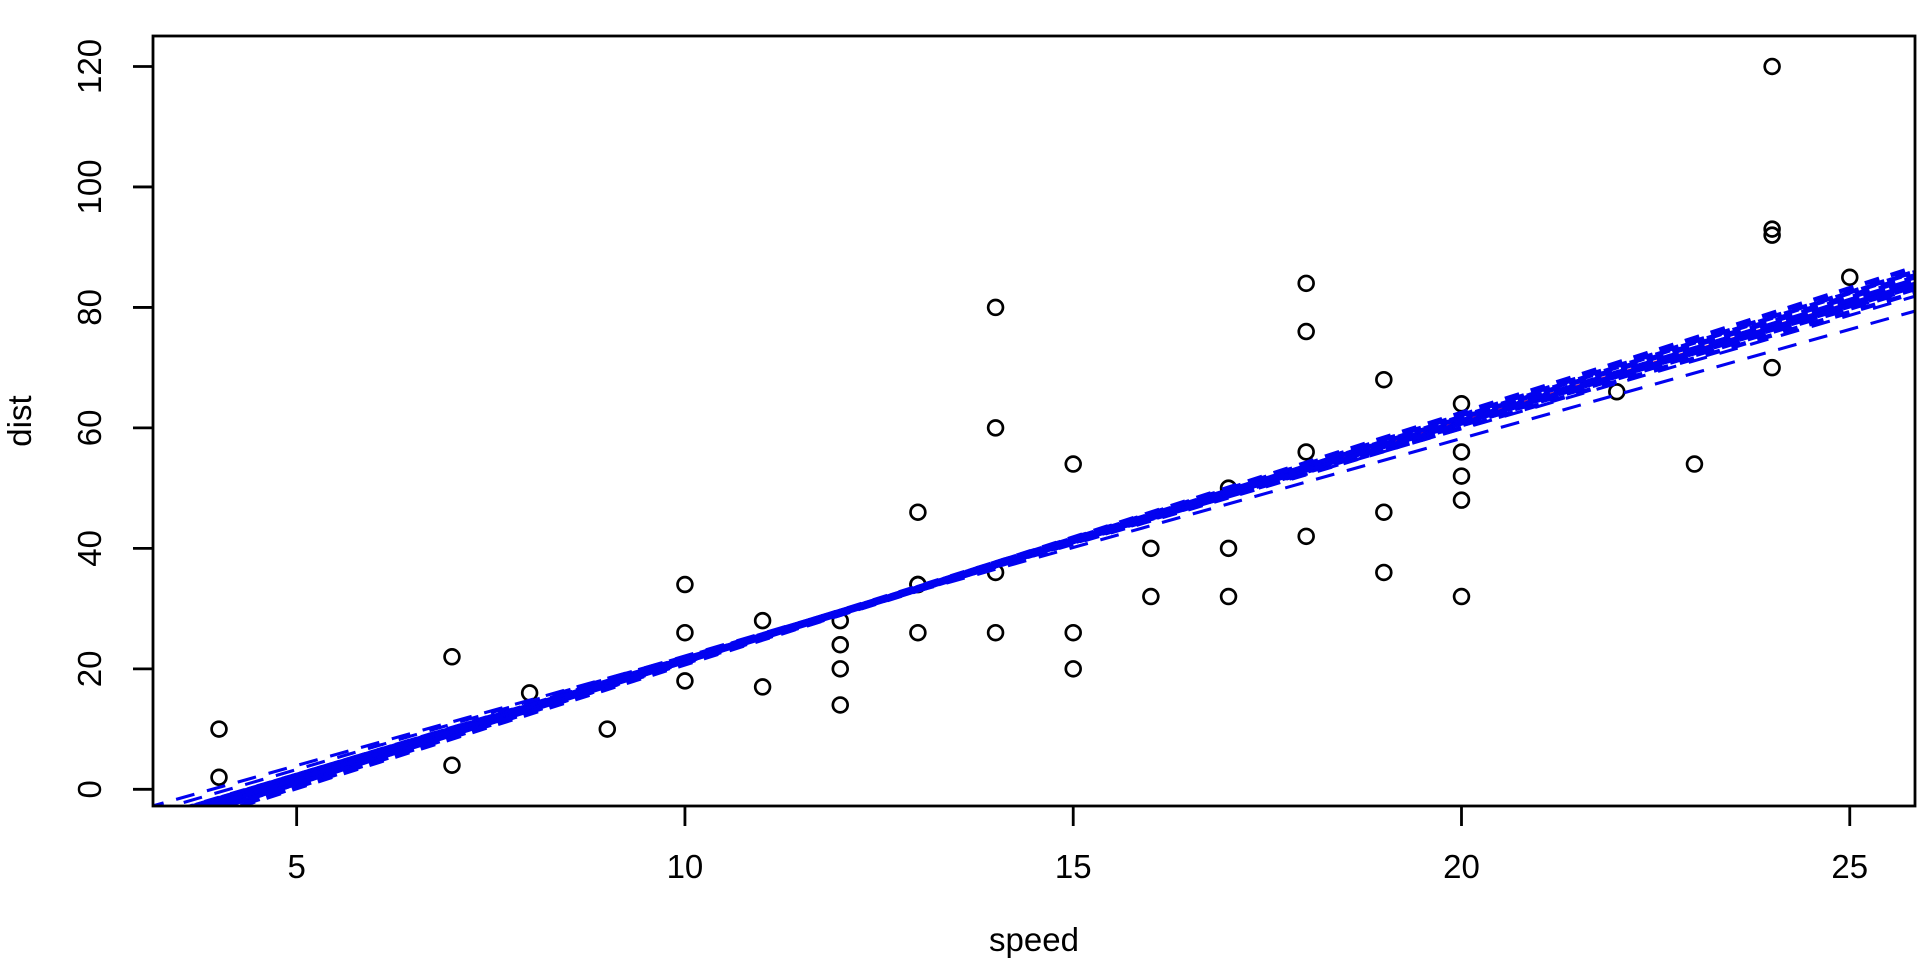  What do you see at coordinates (89, 548) in the screenshot?
I see `y-tick-label: 40` at bounding box center [89, 548].